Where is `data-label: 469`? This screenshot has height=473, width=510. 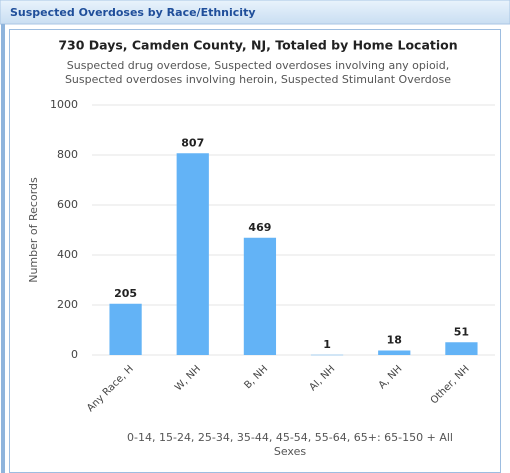 data-label: 469 is located at coordinates (259, 227).